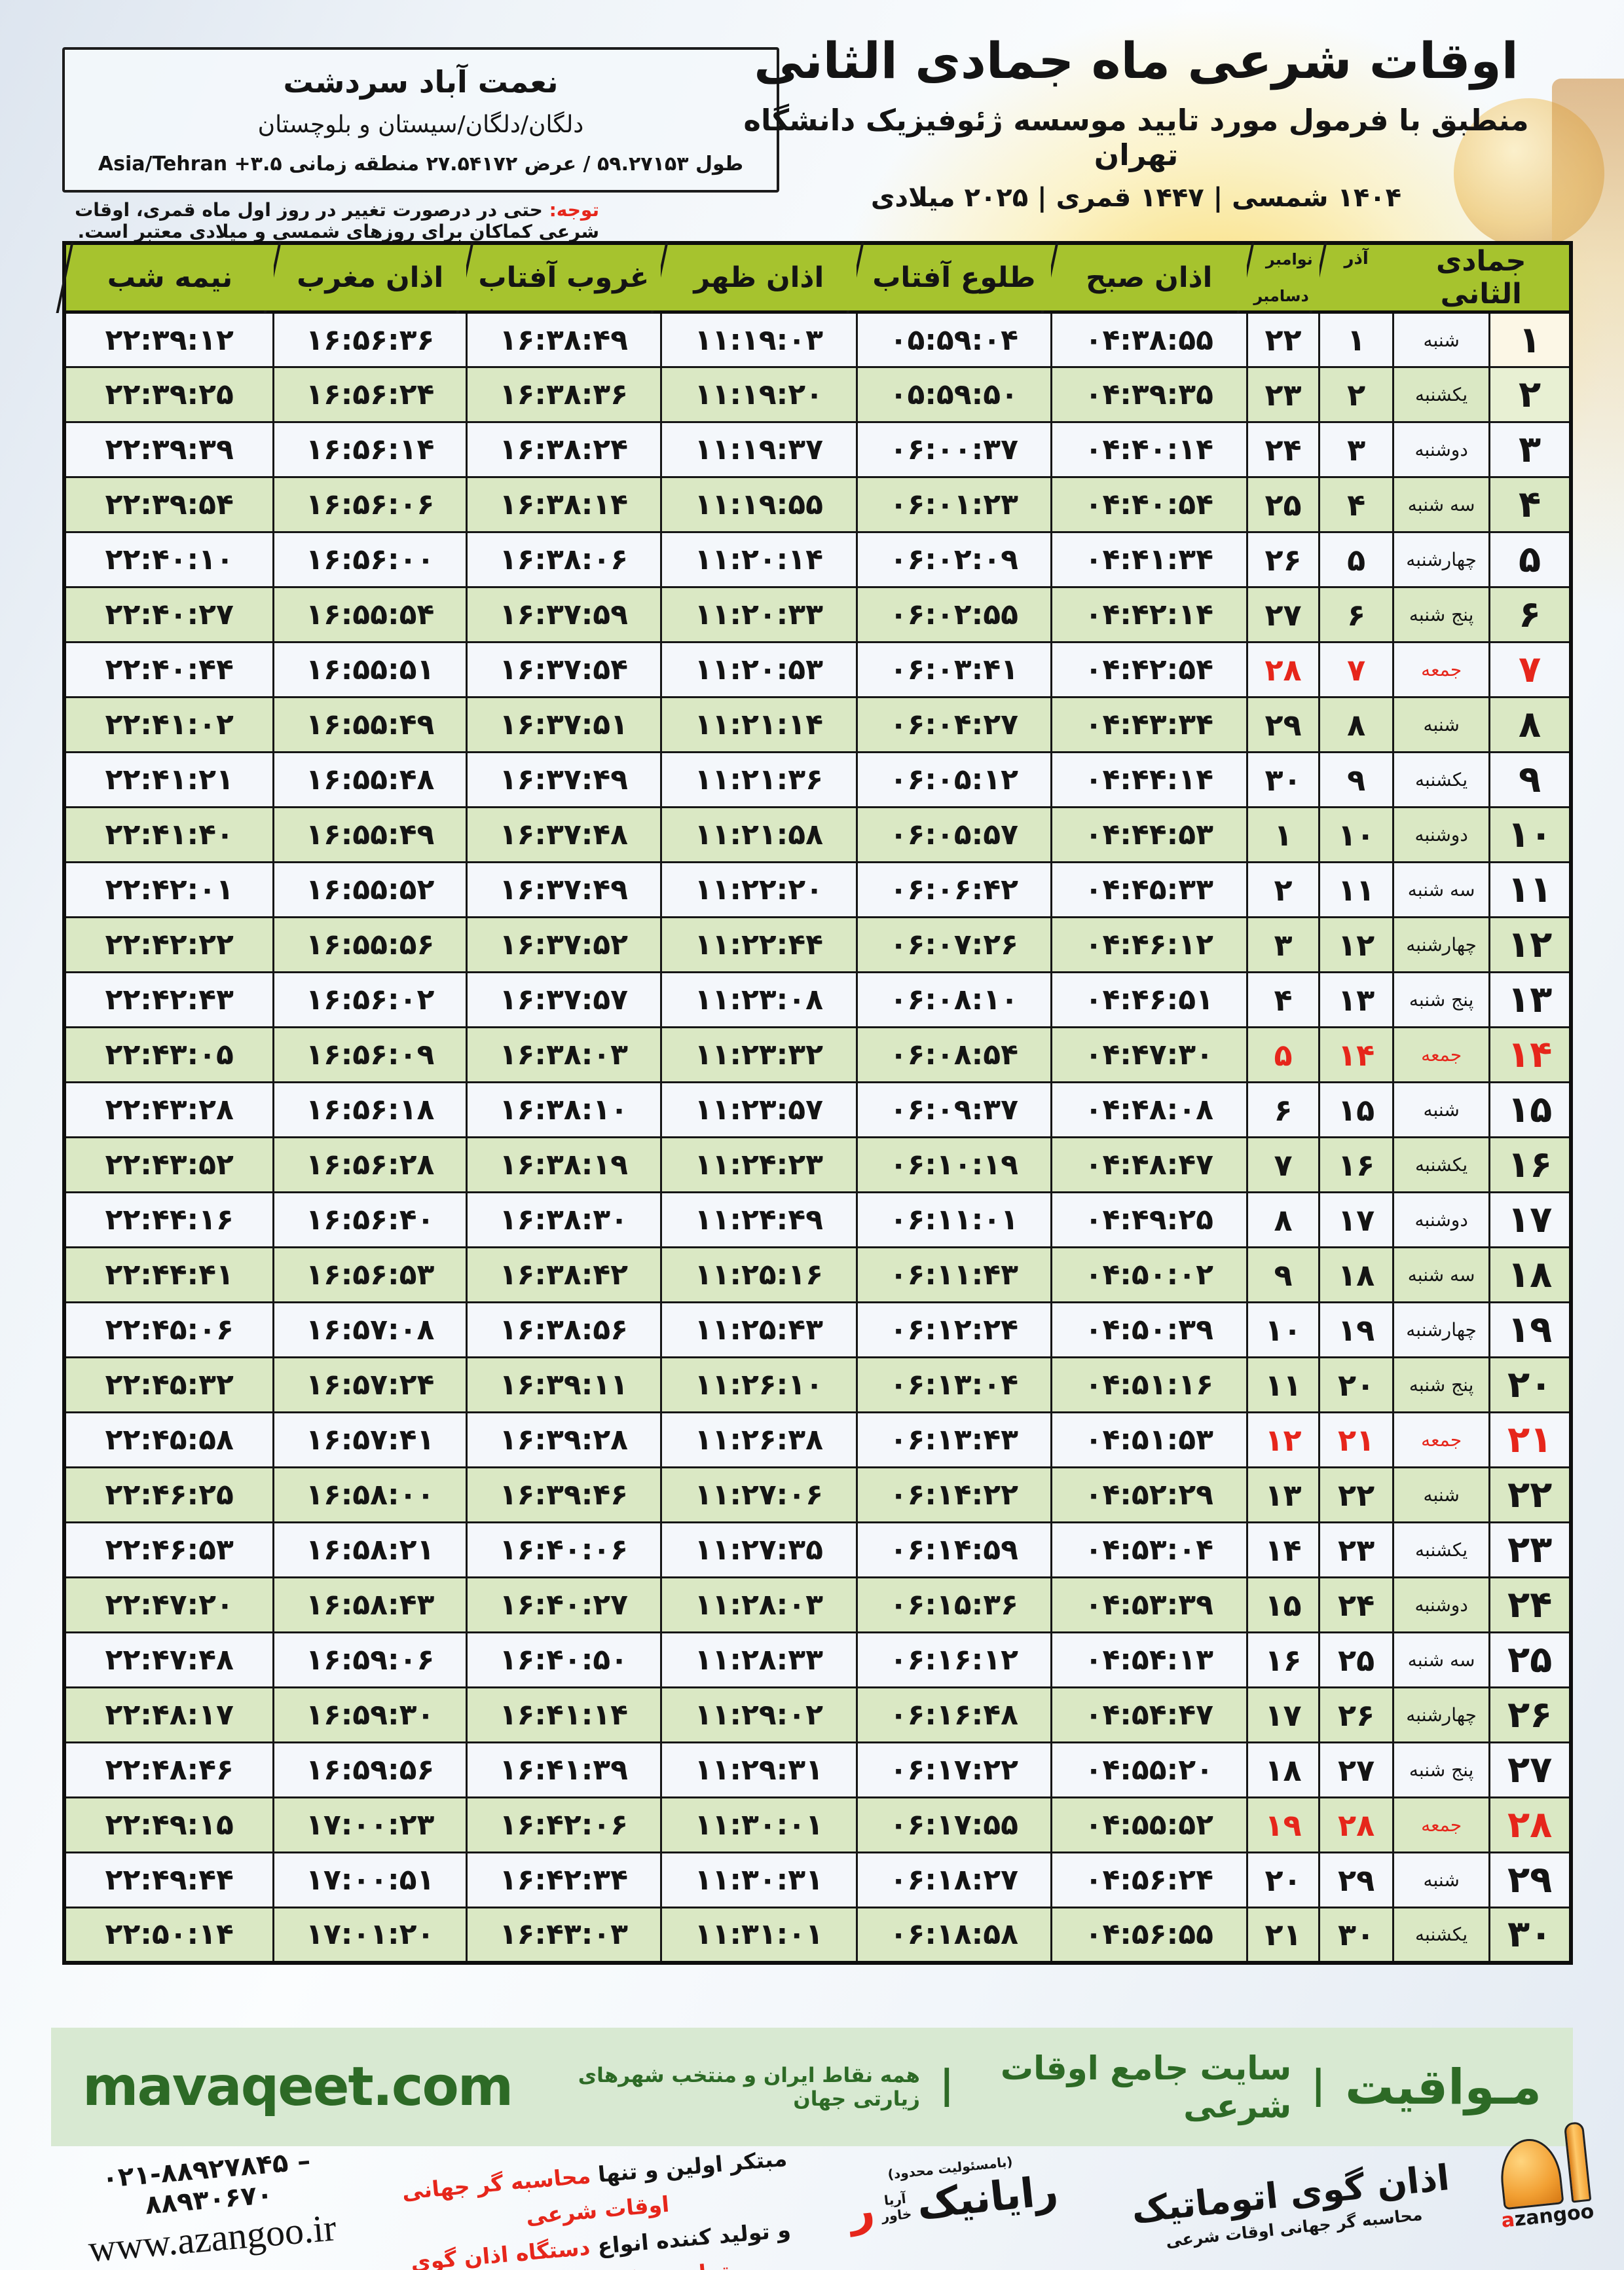 This screenshot has height=2270, width=1624. I want to click on cell-midnight: ۲۲:۳۹:۱۲, so click(169, 339).